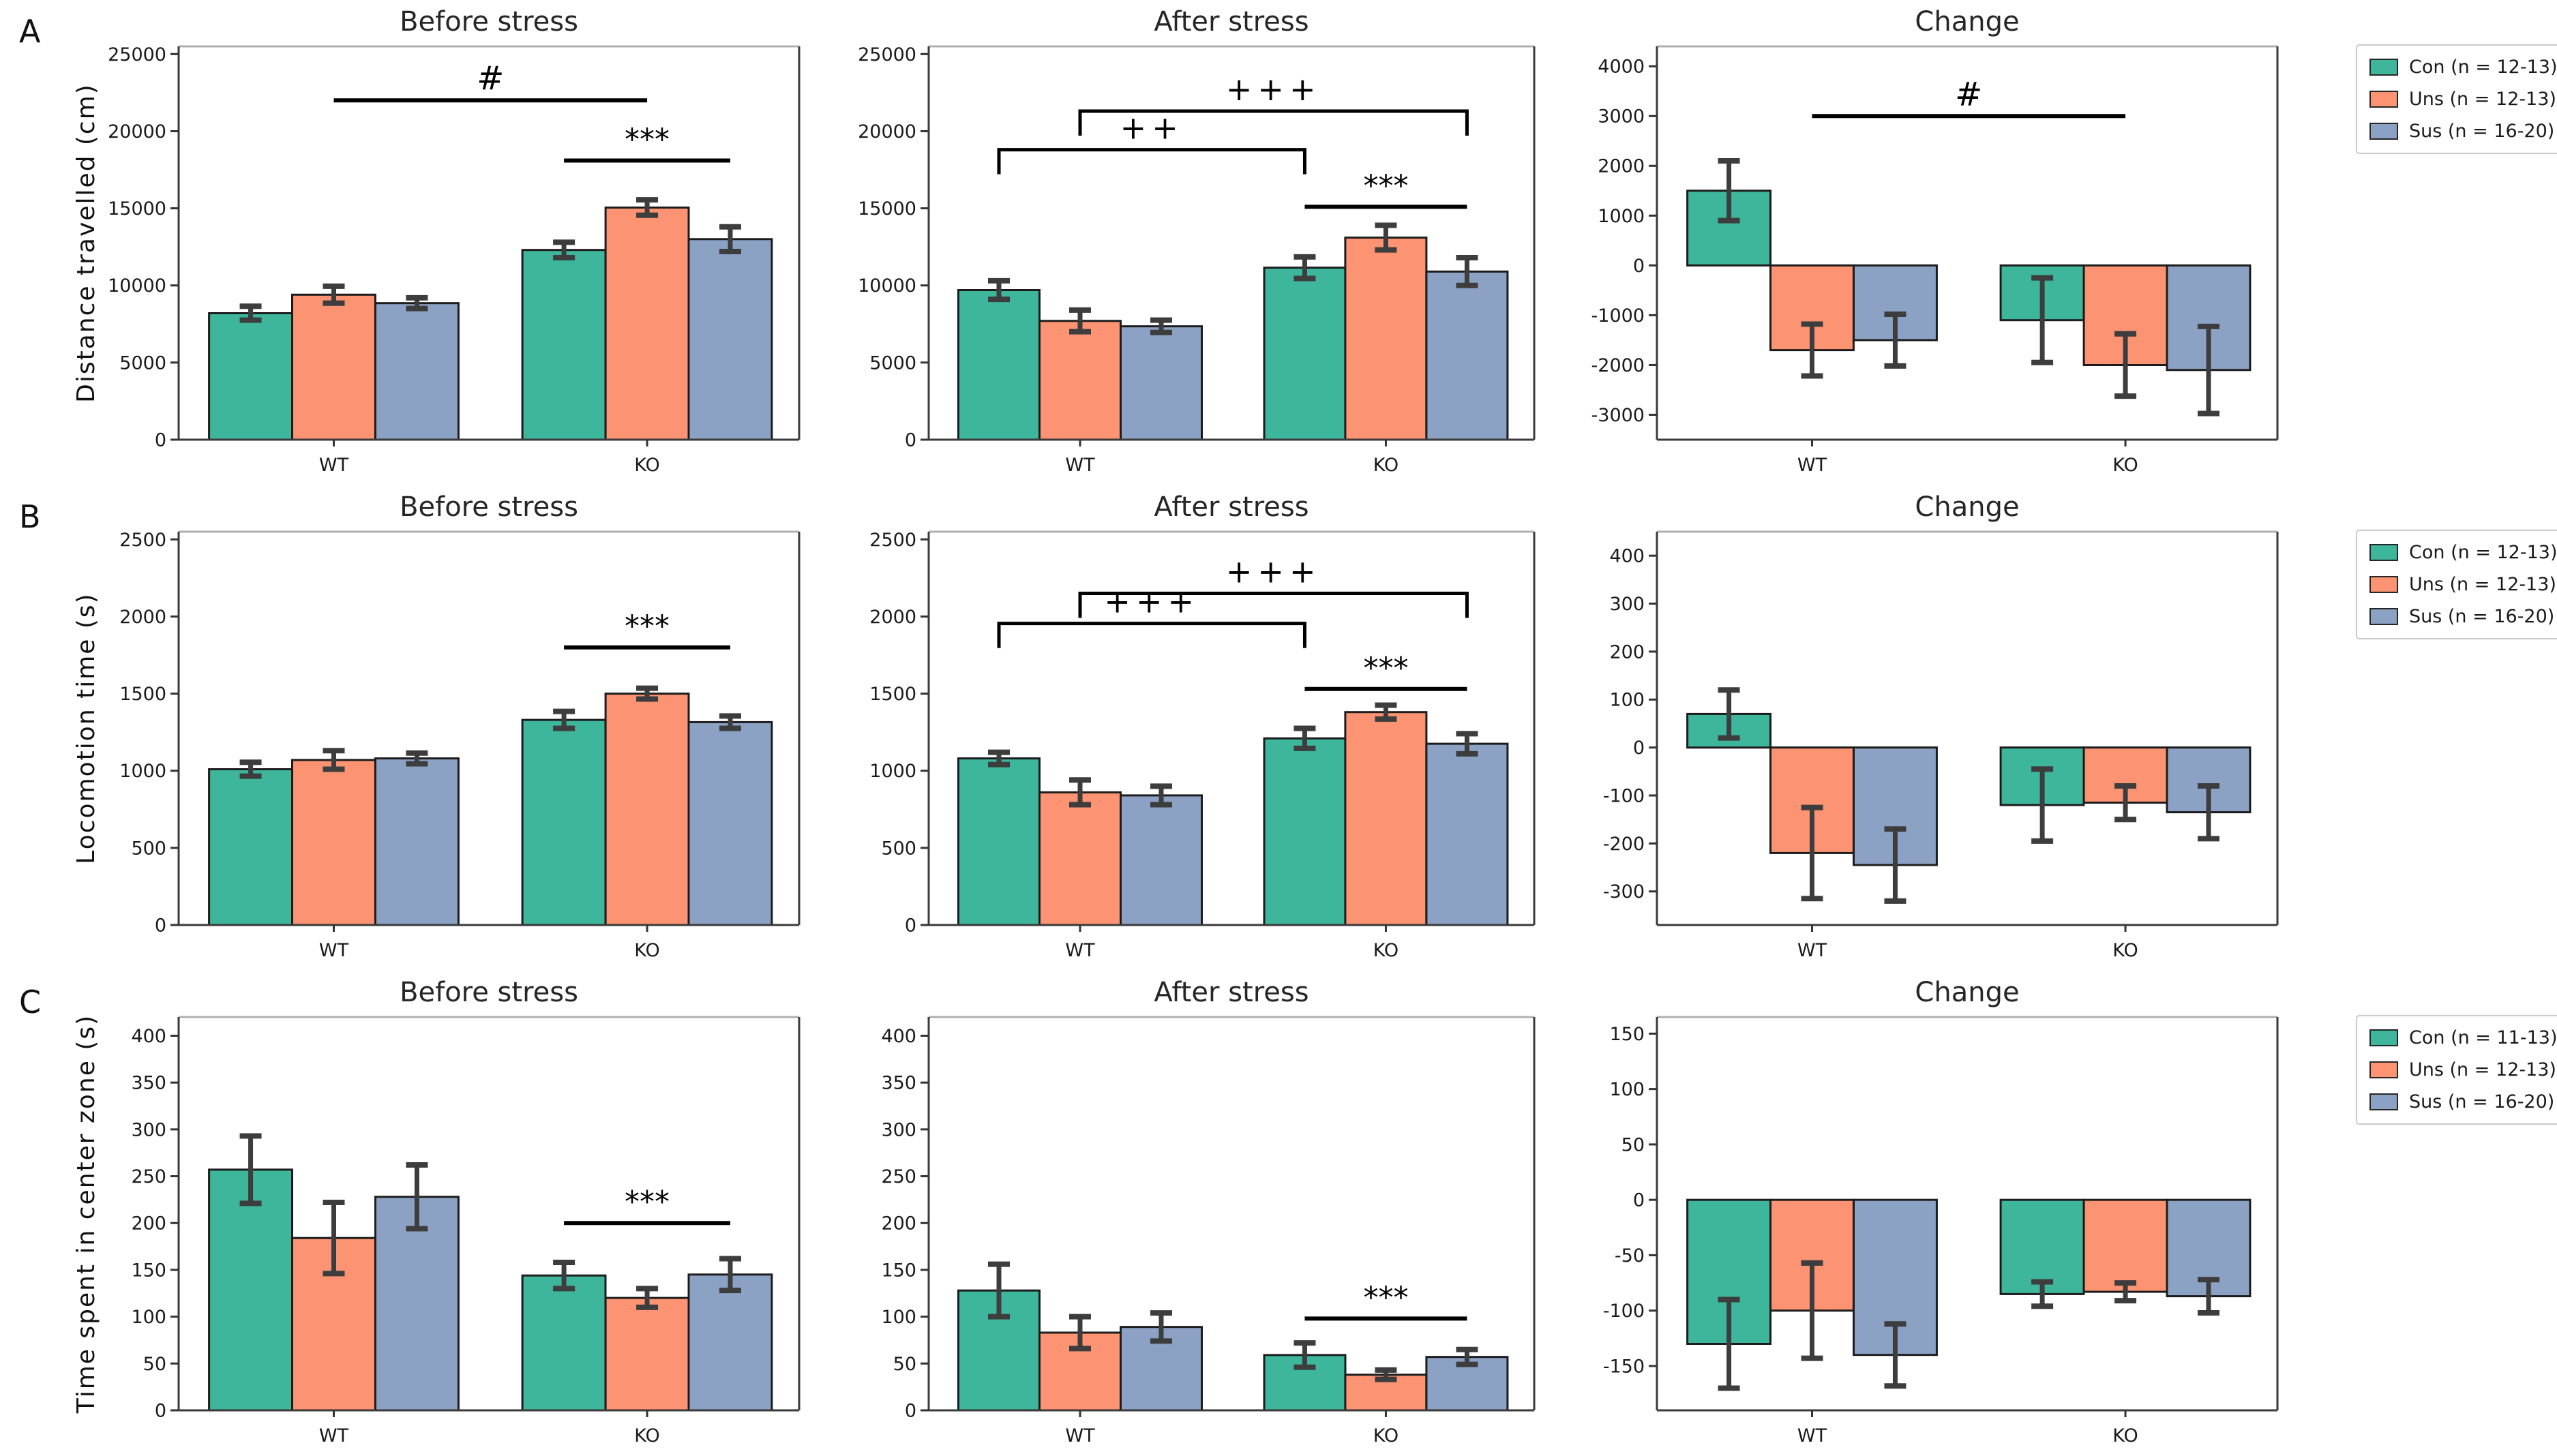 This screenshot has width=2557, height=1456. Describe the element at coordinates (2383, 99) in the screenshot. I see `legend-swatch-uns` at that location.